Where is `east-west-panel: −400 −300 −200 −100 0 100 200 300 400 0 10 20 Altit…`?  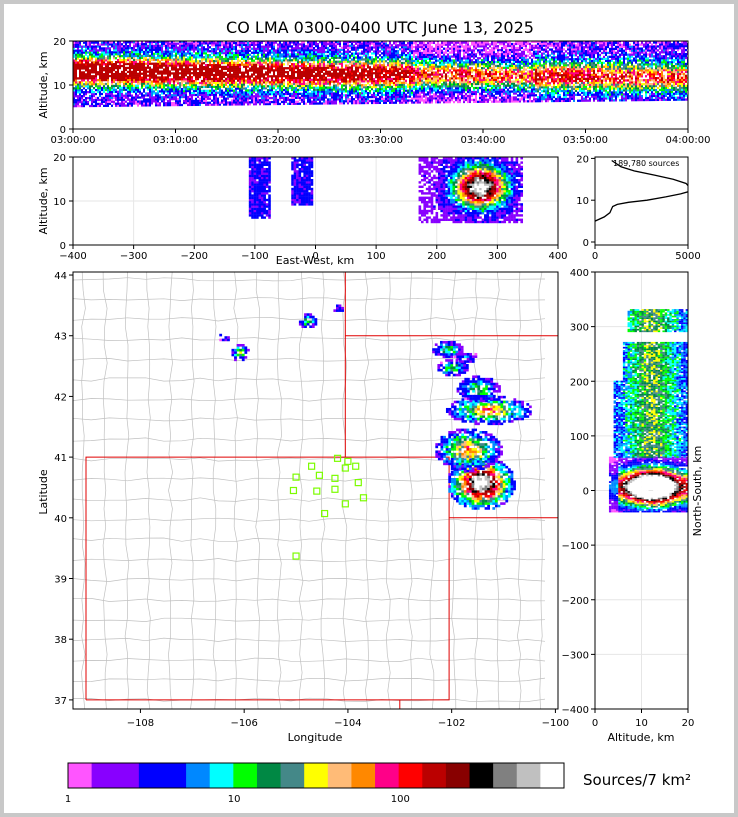 east-west-panel: −400 −300 −200 −100 0 100 200 300 400 0 10 20 Altit… is located at coordinates (302, 210).